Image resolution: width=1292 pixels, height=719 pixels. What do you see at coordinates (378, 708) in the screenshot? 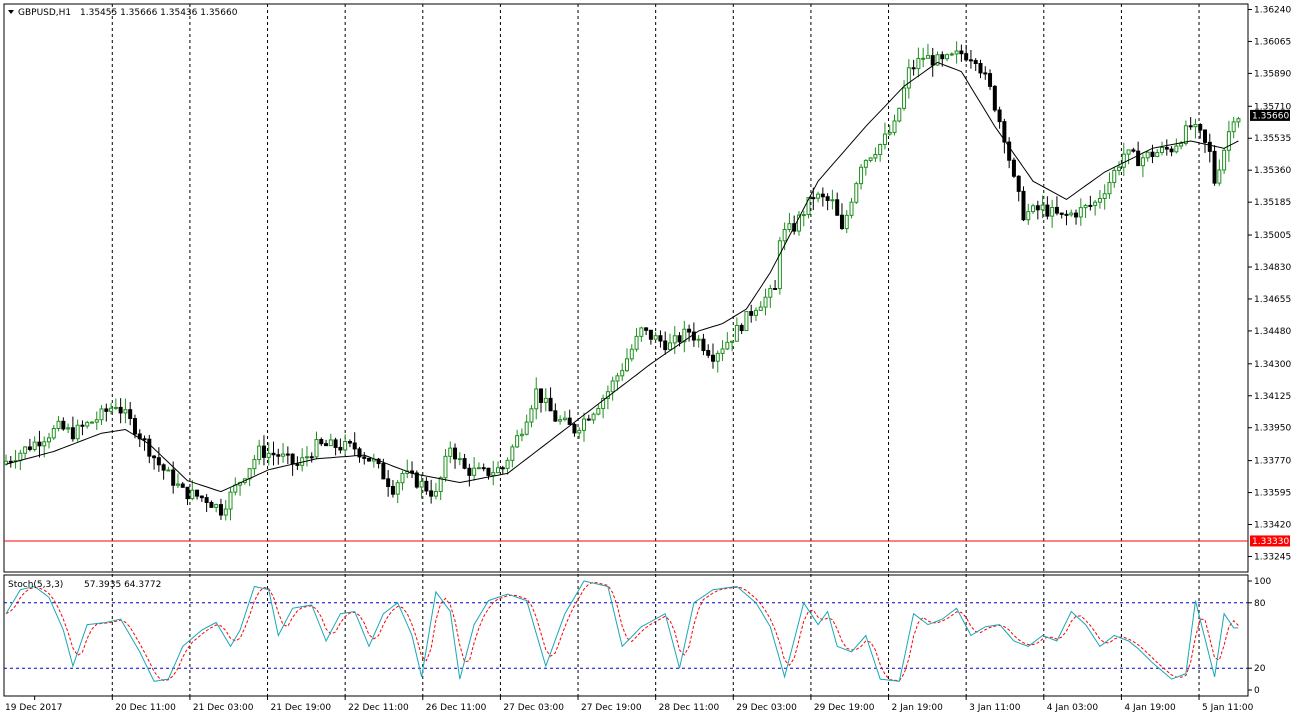
I see `time-tick-label: 22 Dec 11:00` at bounding box center [378, 708].